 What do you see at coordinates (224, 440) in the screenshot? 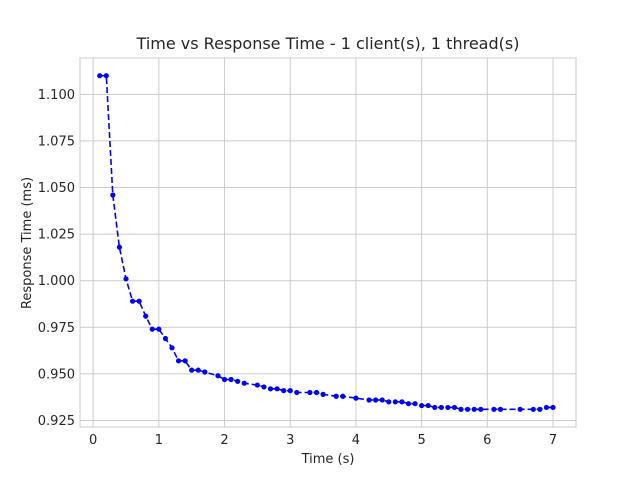
I see `x-tick-label: 2` at bounding box center [224, 440].